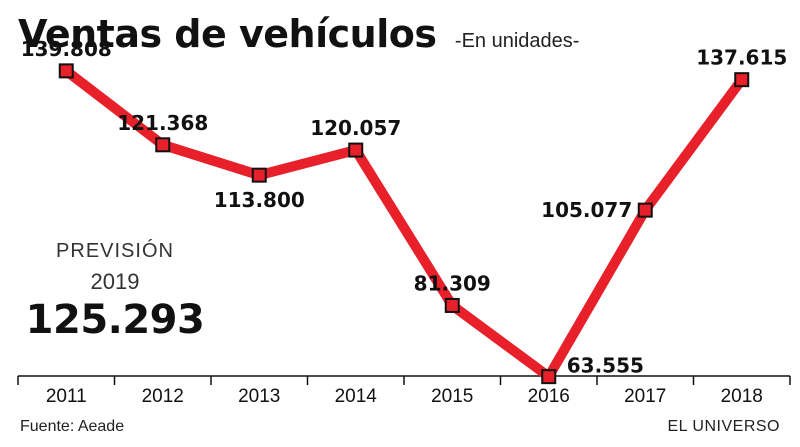  I want to click on data-label: 81.309, so click(452, 283).